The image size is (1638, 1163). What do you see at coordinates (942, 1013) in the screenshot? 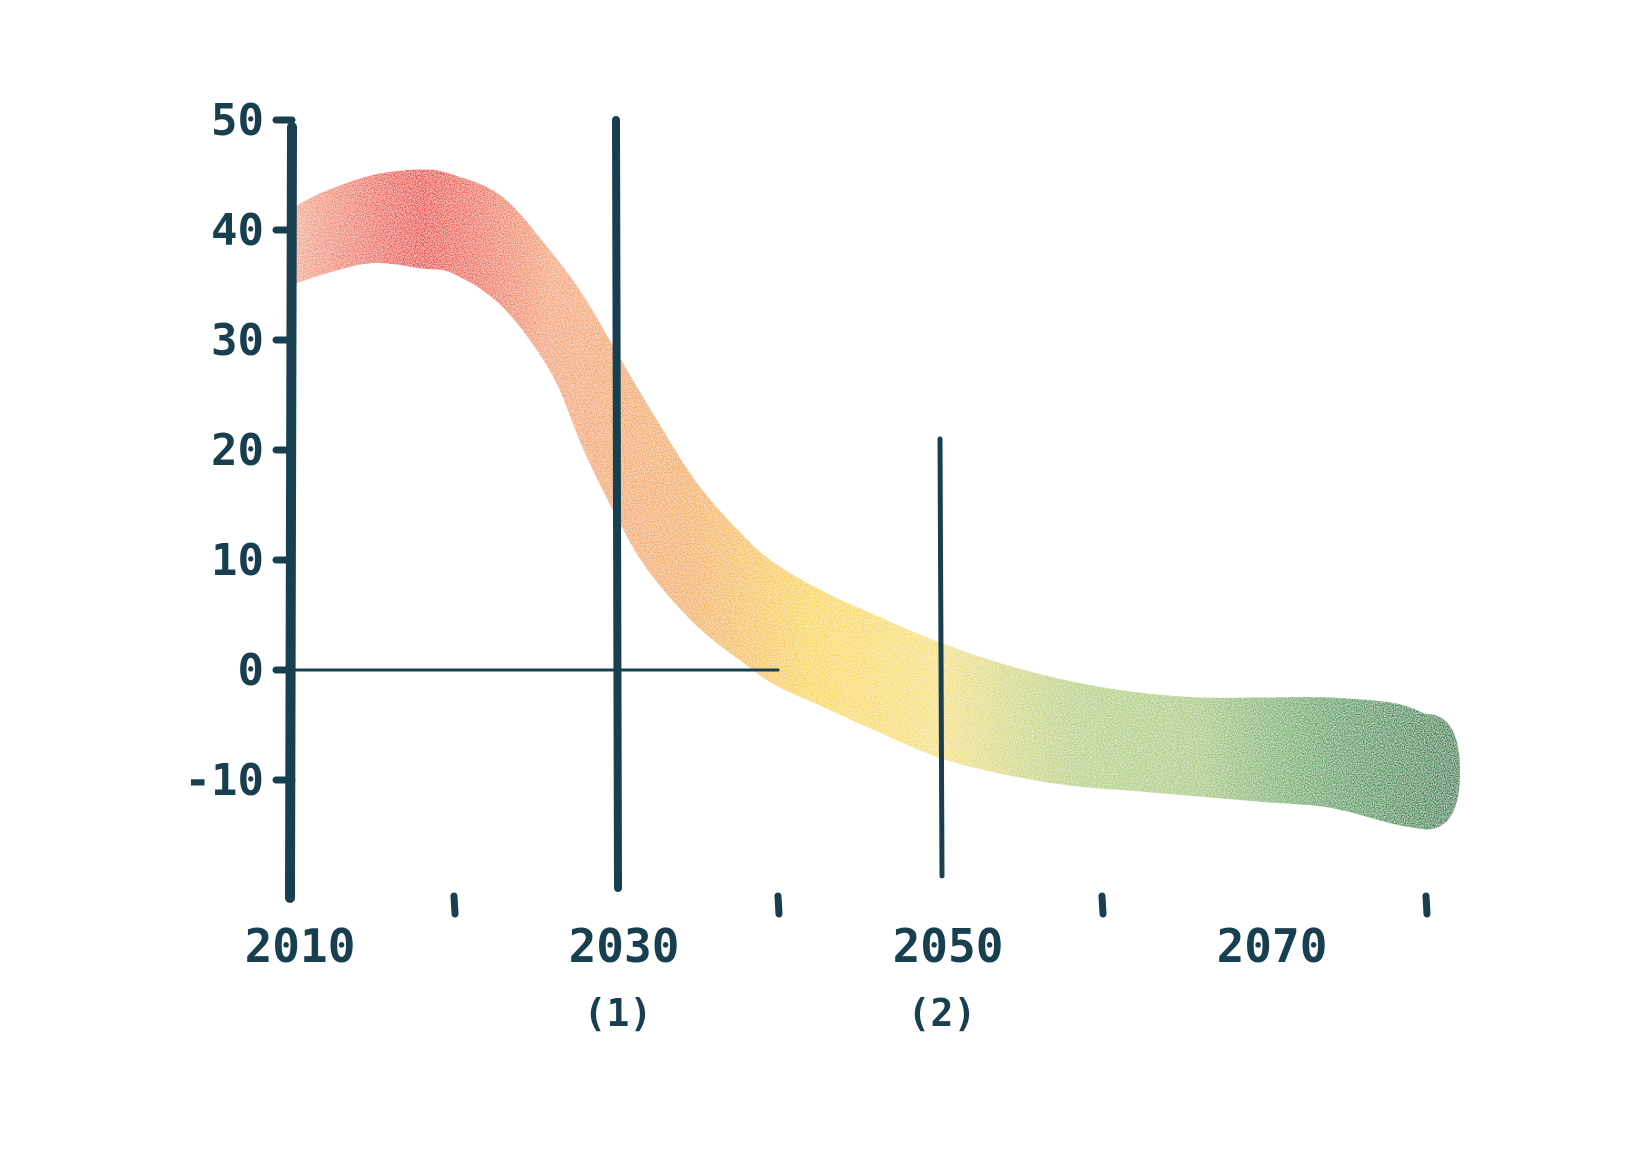
I see `x-tick-note-2050: (2)` at bounding box center [942, 1013].